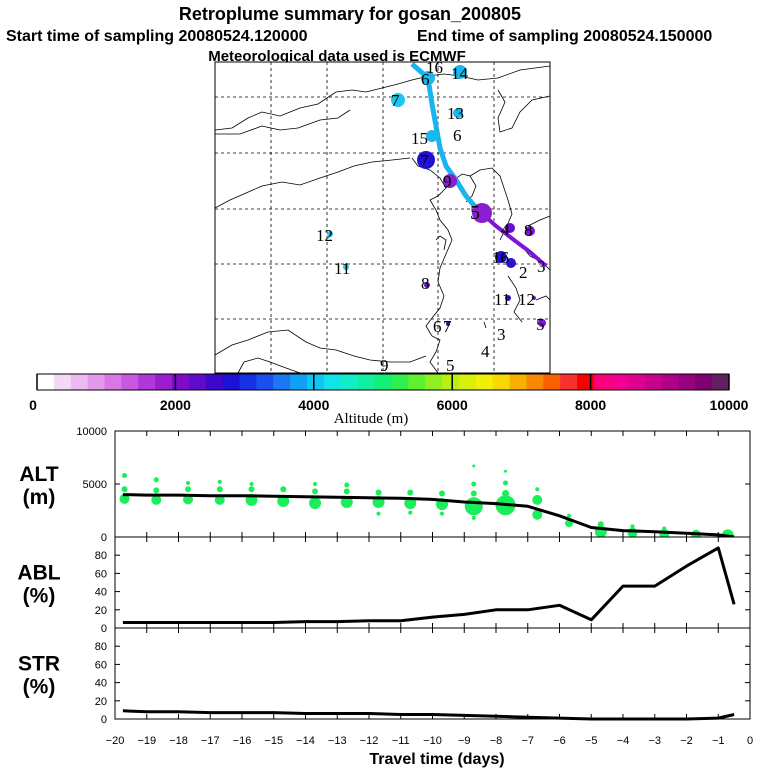 Image resolution: width=768 pixels, height=768 pixels. What do you see at coordinates (305, 741) in the screenshot?
I see `x-tick-label: −14` at bounding box center [305, 741].